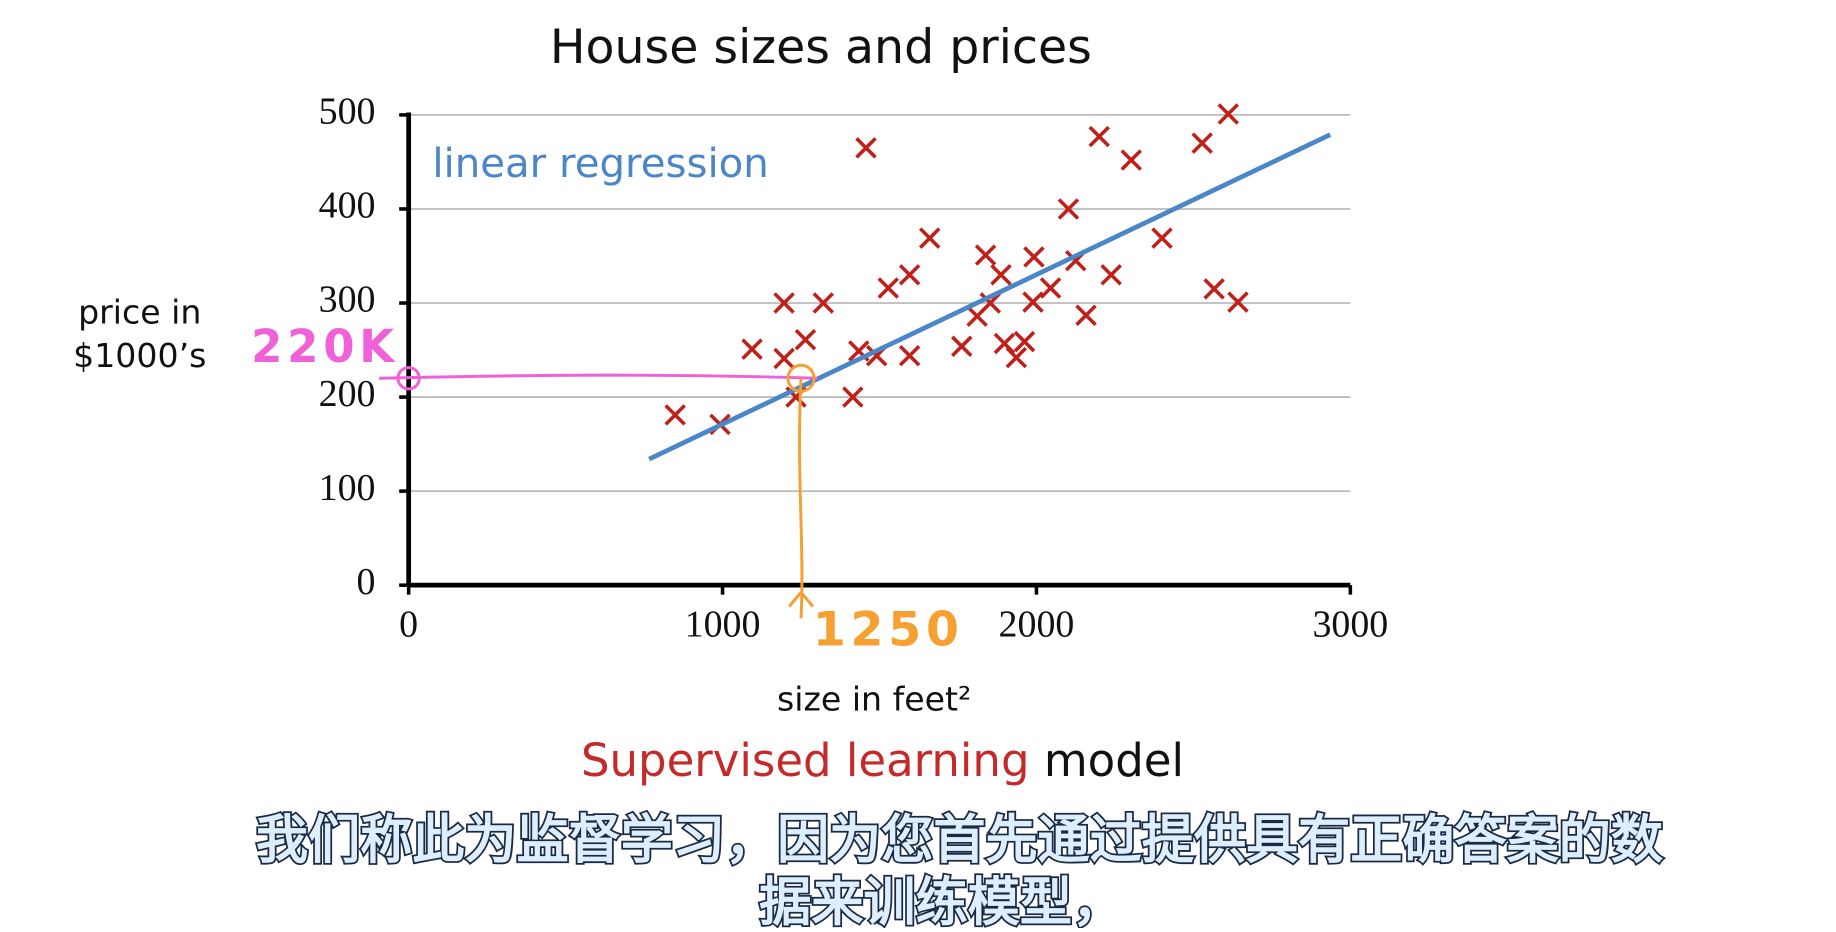 Image resolution: width=1836 pixels, height=932 pixels. What do you see at coordinates (960, 840) in the screenshot?
I see `subtitle-line: 我们称此为监督学习，因为您首先通过提供具有正确答案的数` at bounding box center [960, 840].